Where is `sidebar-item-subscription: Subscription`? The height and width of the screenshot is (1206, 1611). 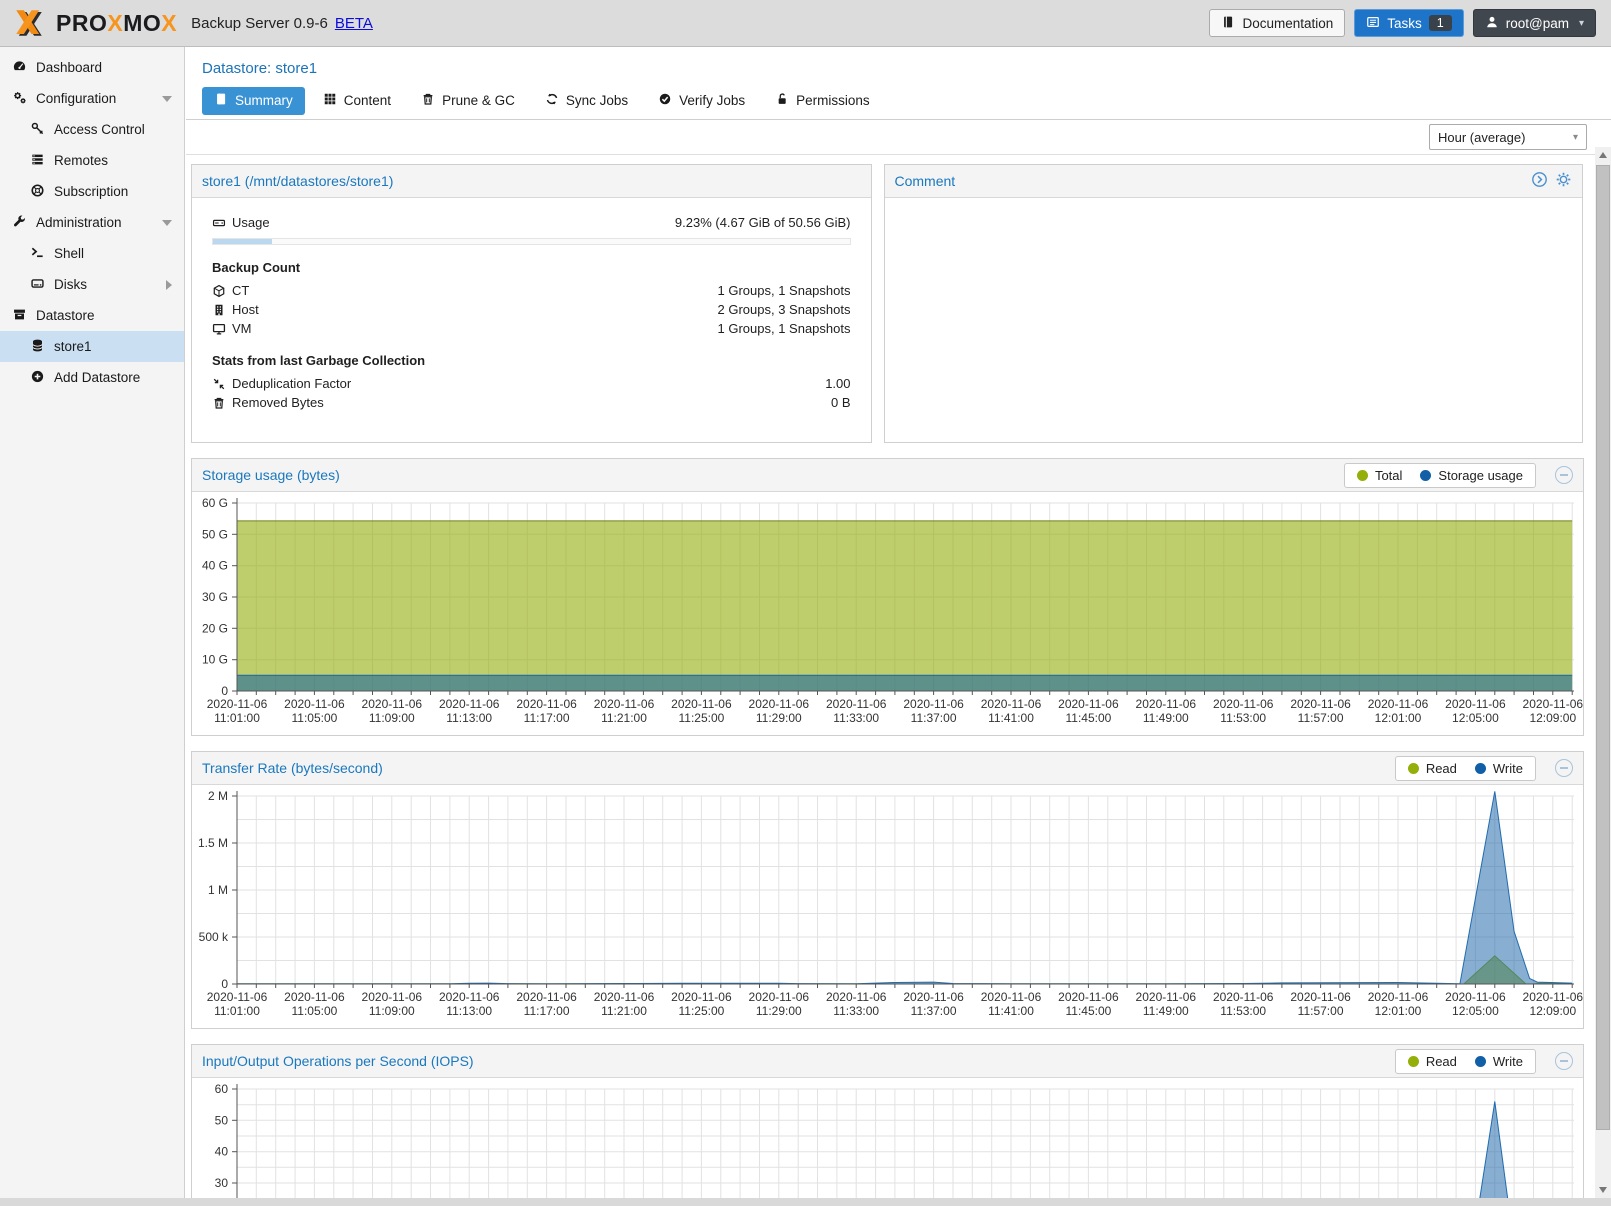 sidebar-item-subscription: Subscription is located at coordinates (92, 191).